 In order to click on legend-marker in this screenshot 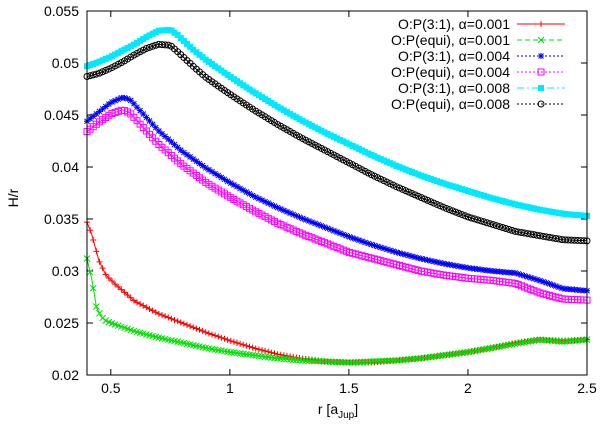, I will do `click(541, 88)`.